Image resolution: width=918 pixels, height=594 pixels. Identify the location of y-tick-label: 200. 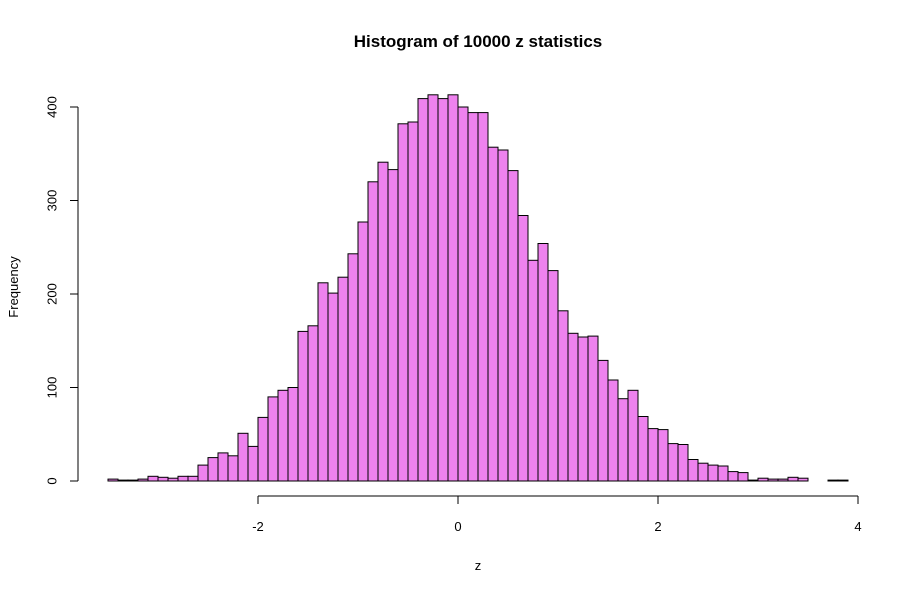
(52, 294).